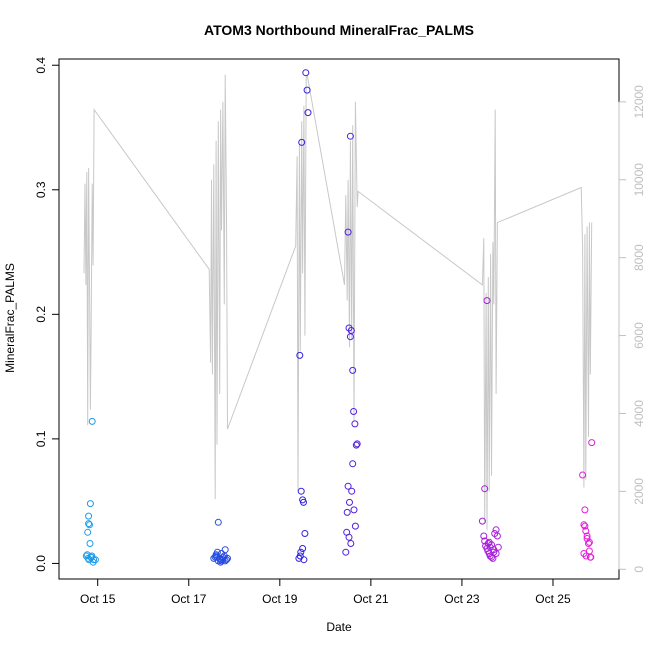  I want to click on y-tick-label: 0.4, so click(41, 65).